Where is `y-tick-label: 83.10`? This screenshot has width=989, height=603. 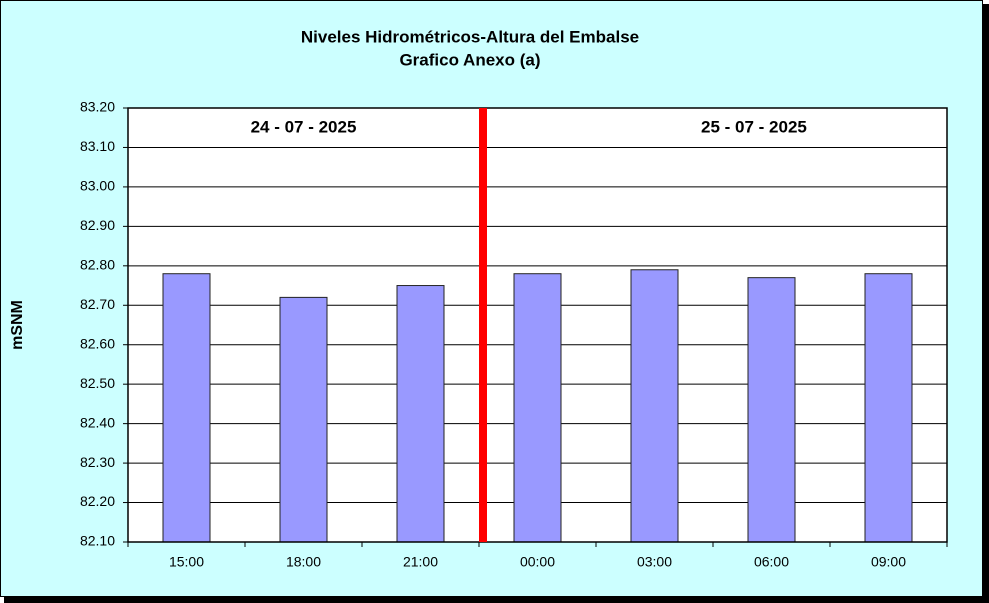
y-tick-label: 83.10 is located at coordinates (97, 146).